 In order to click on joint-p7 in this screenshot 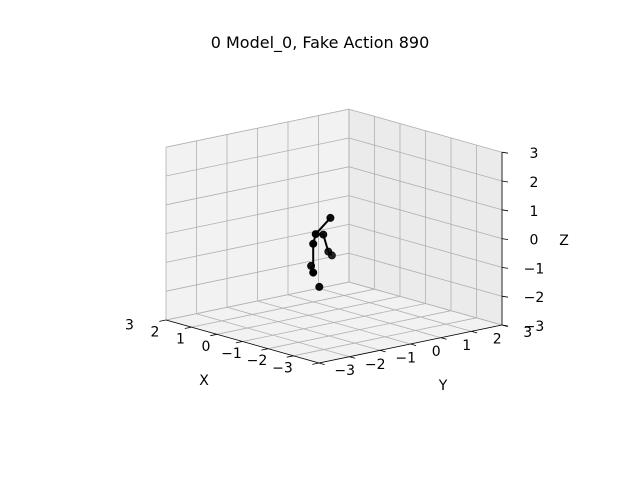, I will do `click(311, 265)`.